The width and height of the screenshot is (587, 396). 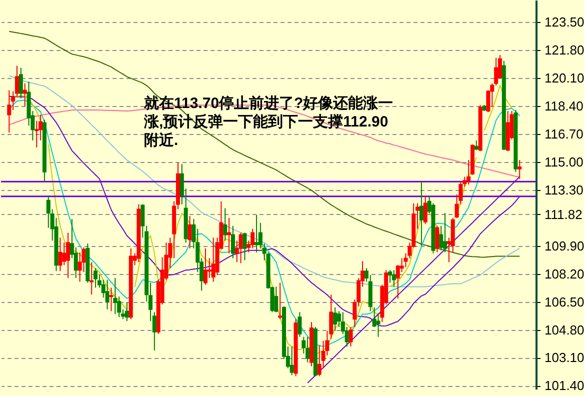 What do you see at coordinates (564, 50) in the screenshot?
I see `y-tick-label: 121.80` at bounding box center [564, 50].